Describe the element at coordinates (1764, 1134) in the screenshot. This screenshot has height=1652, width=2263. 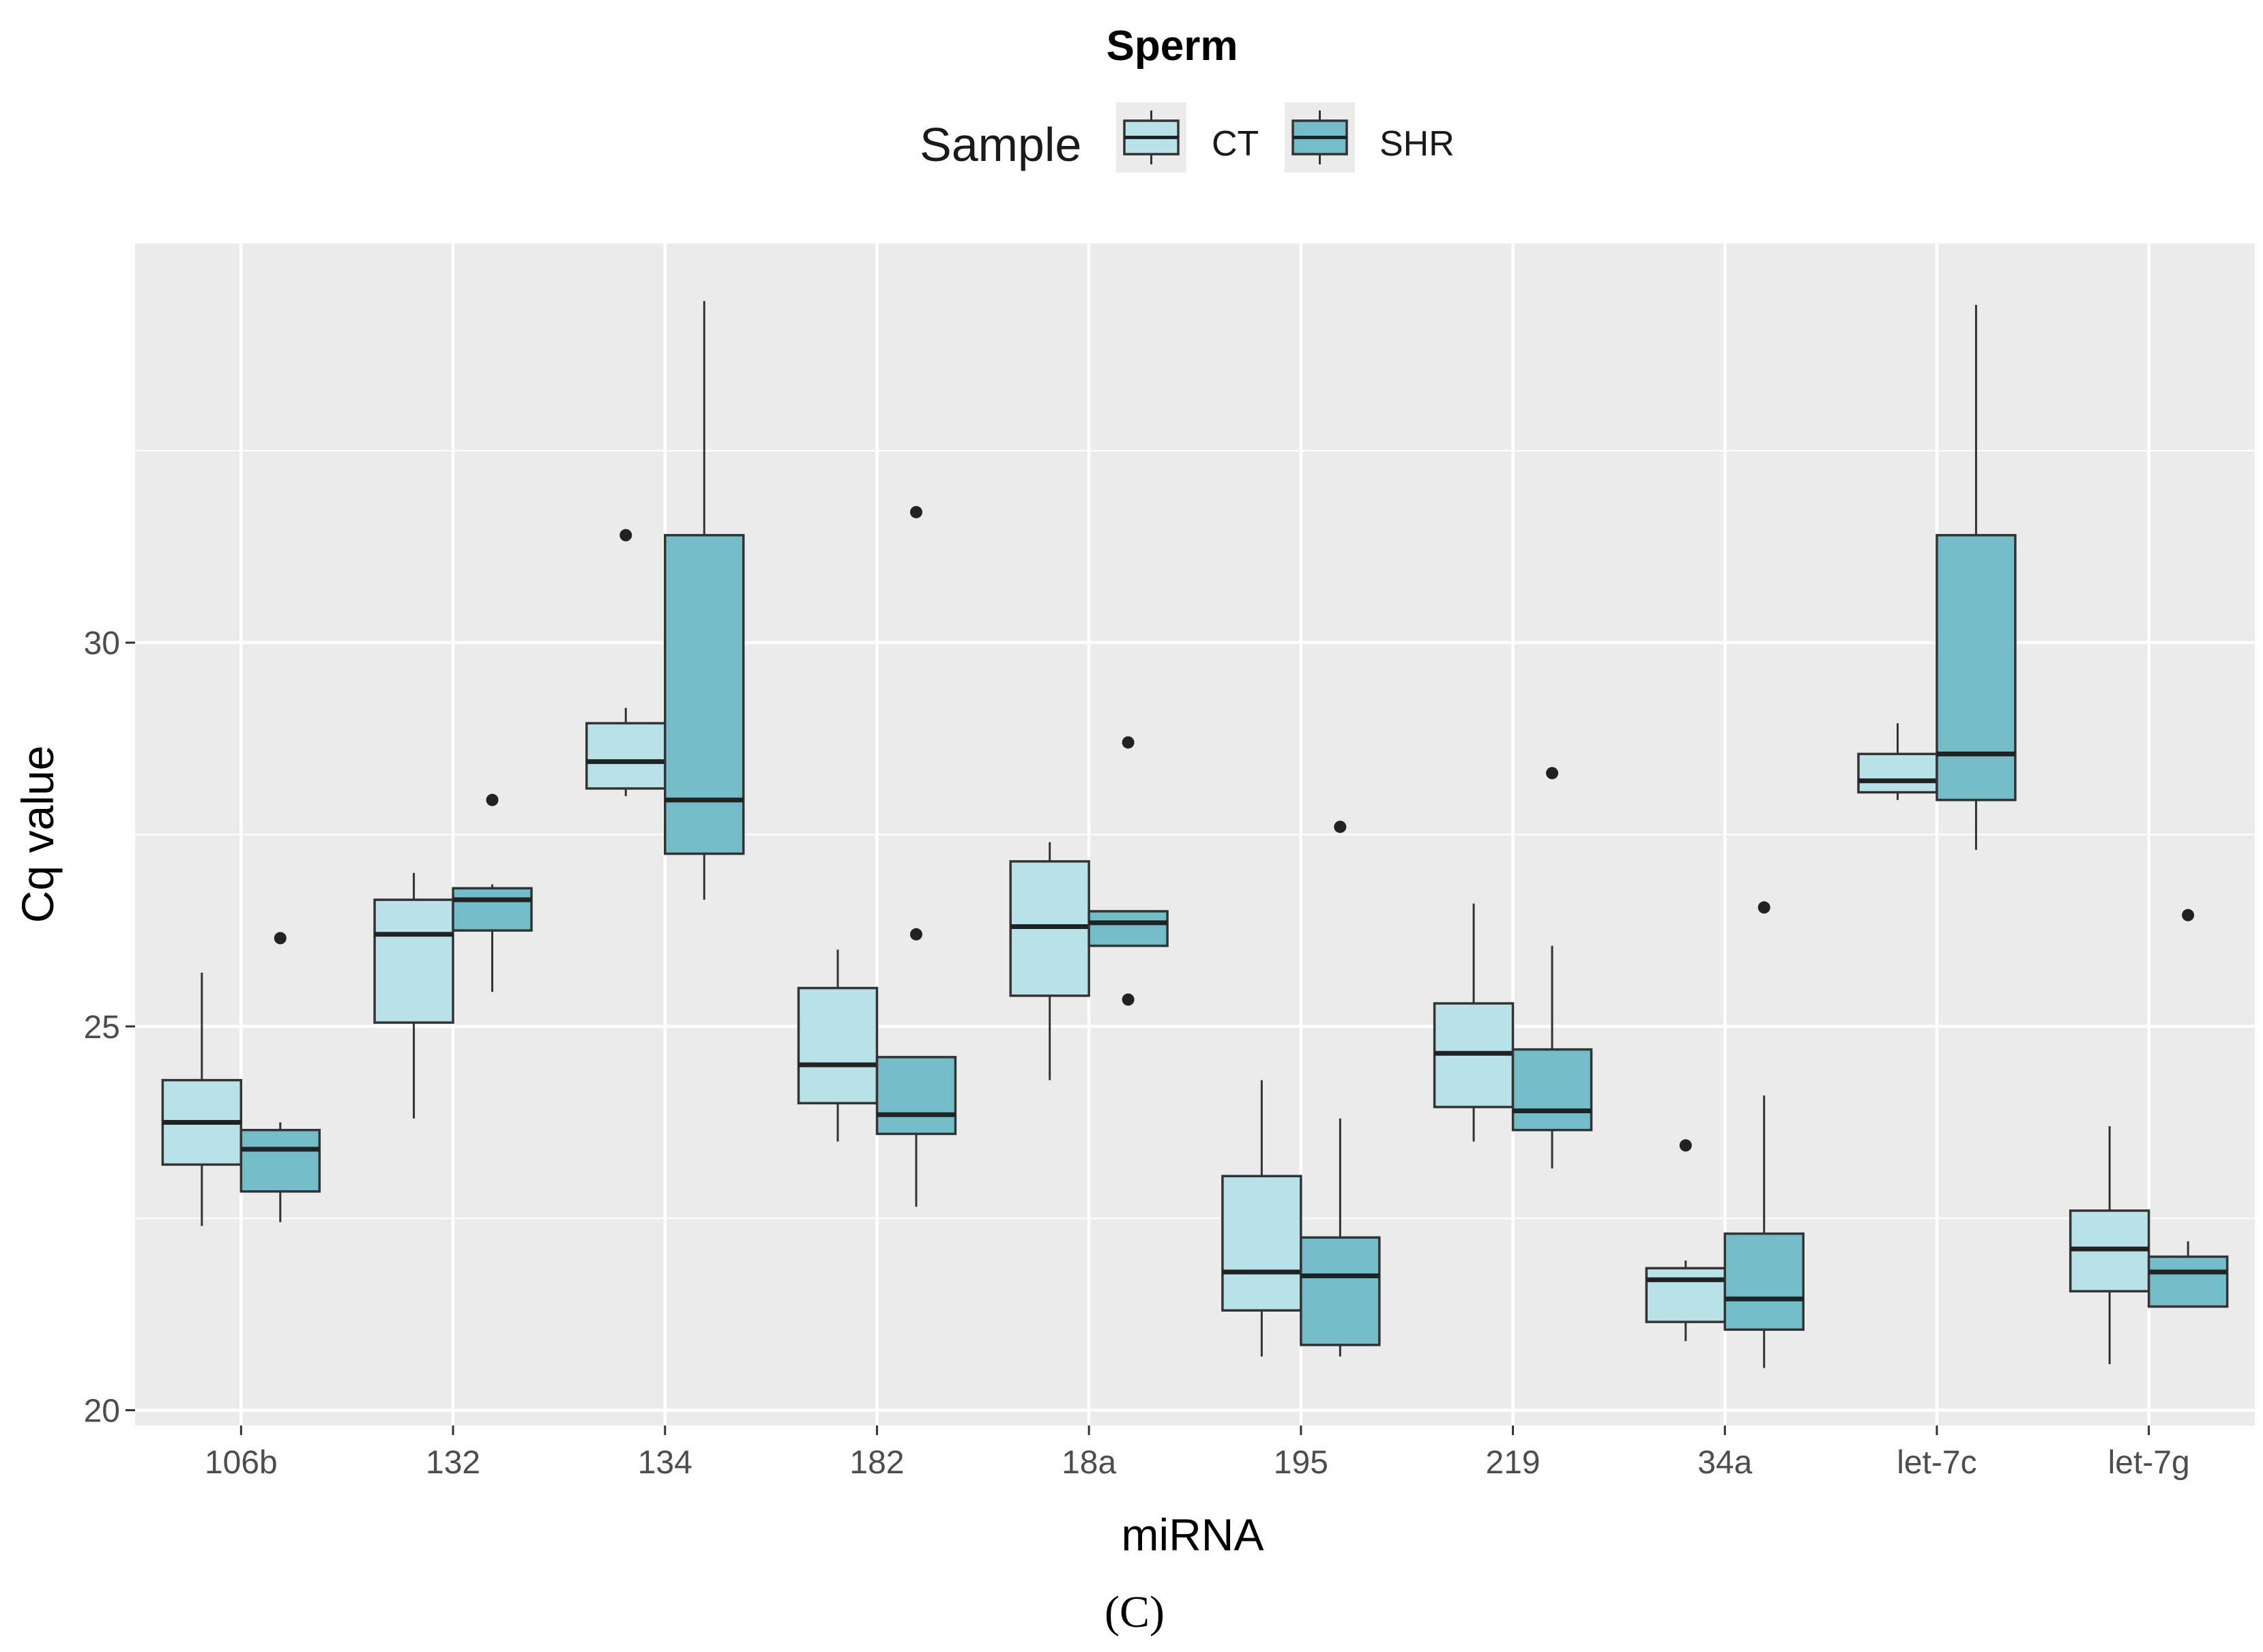
I see `box-shr-34a` at that location.